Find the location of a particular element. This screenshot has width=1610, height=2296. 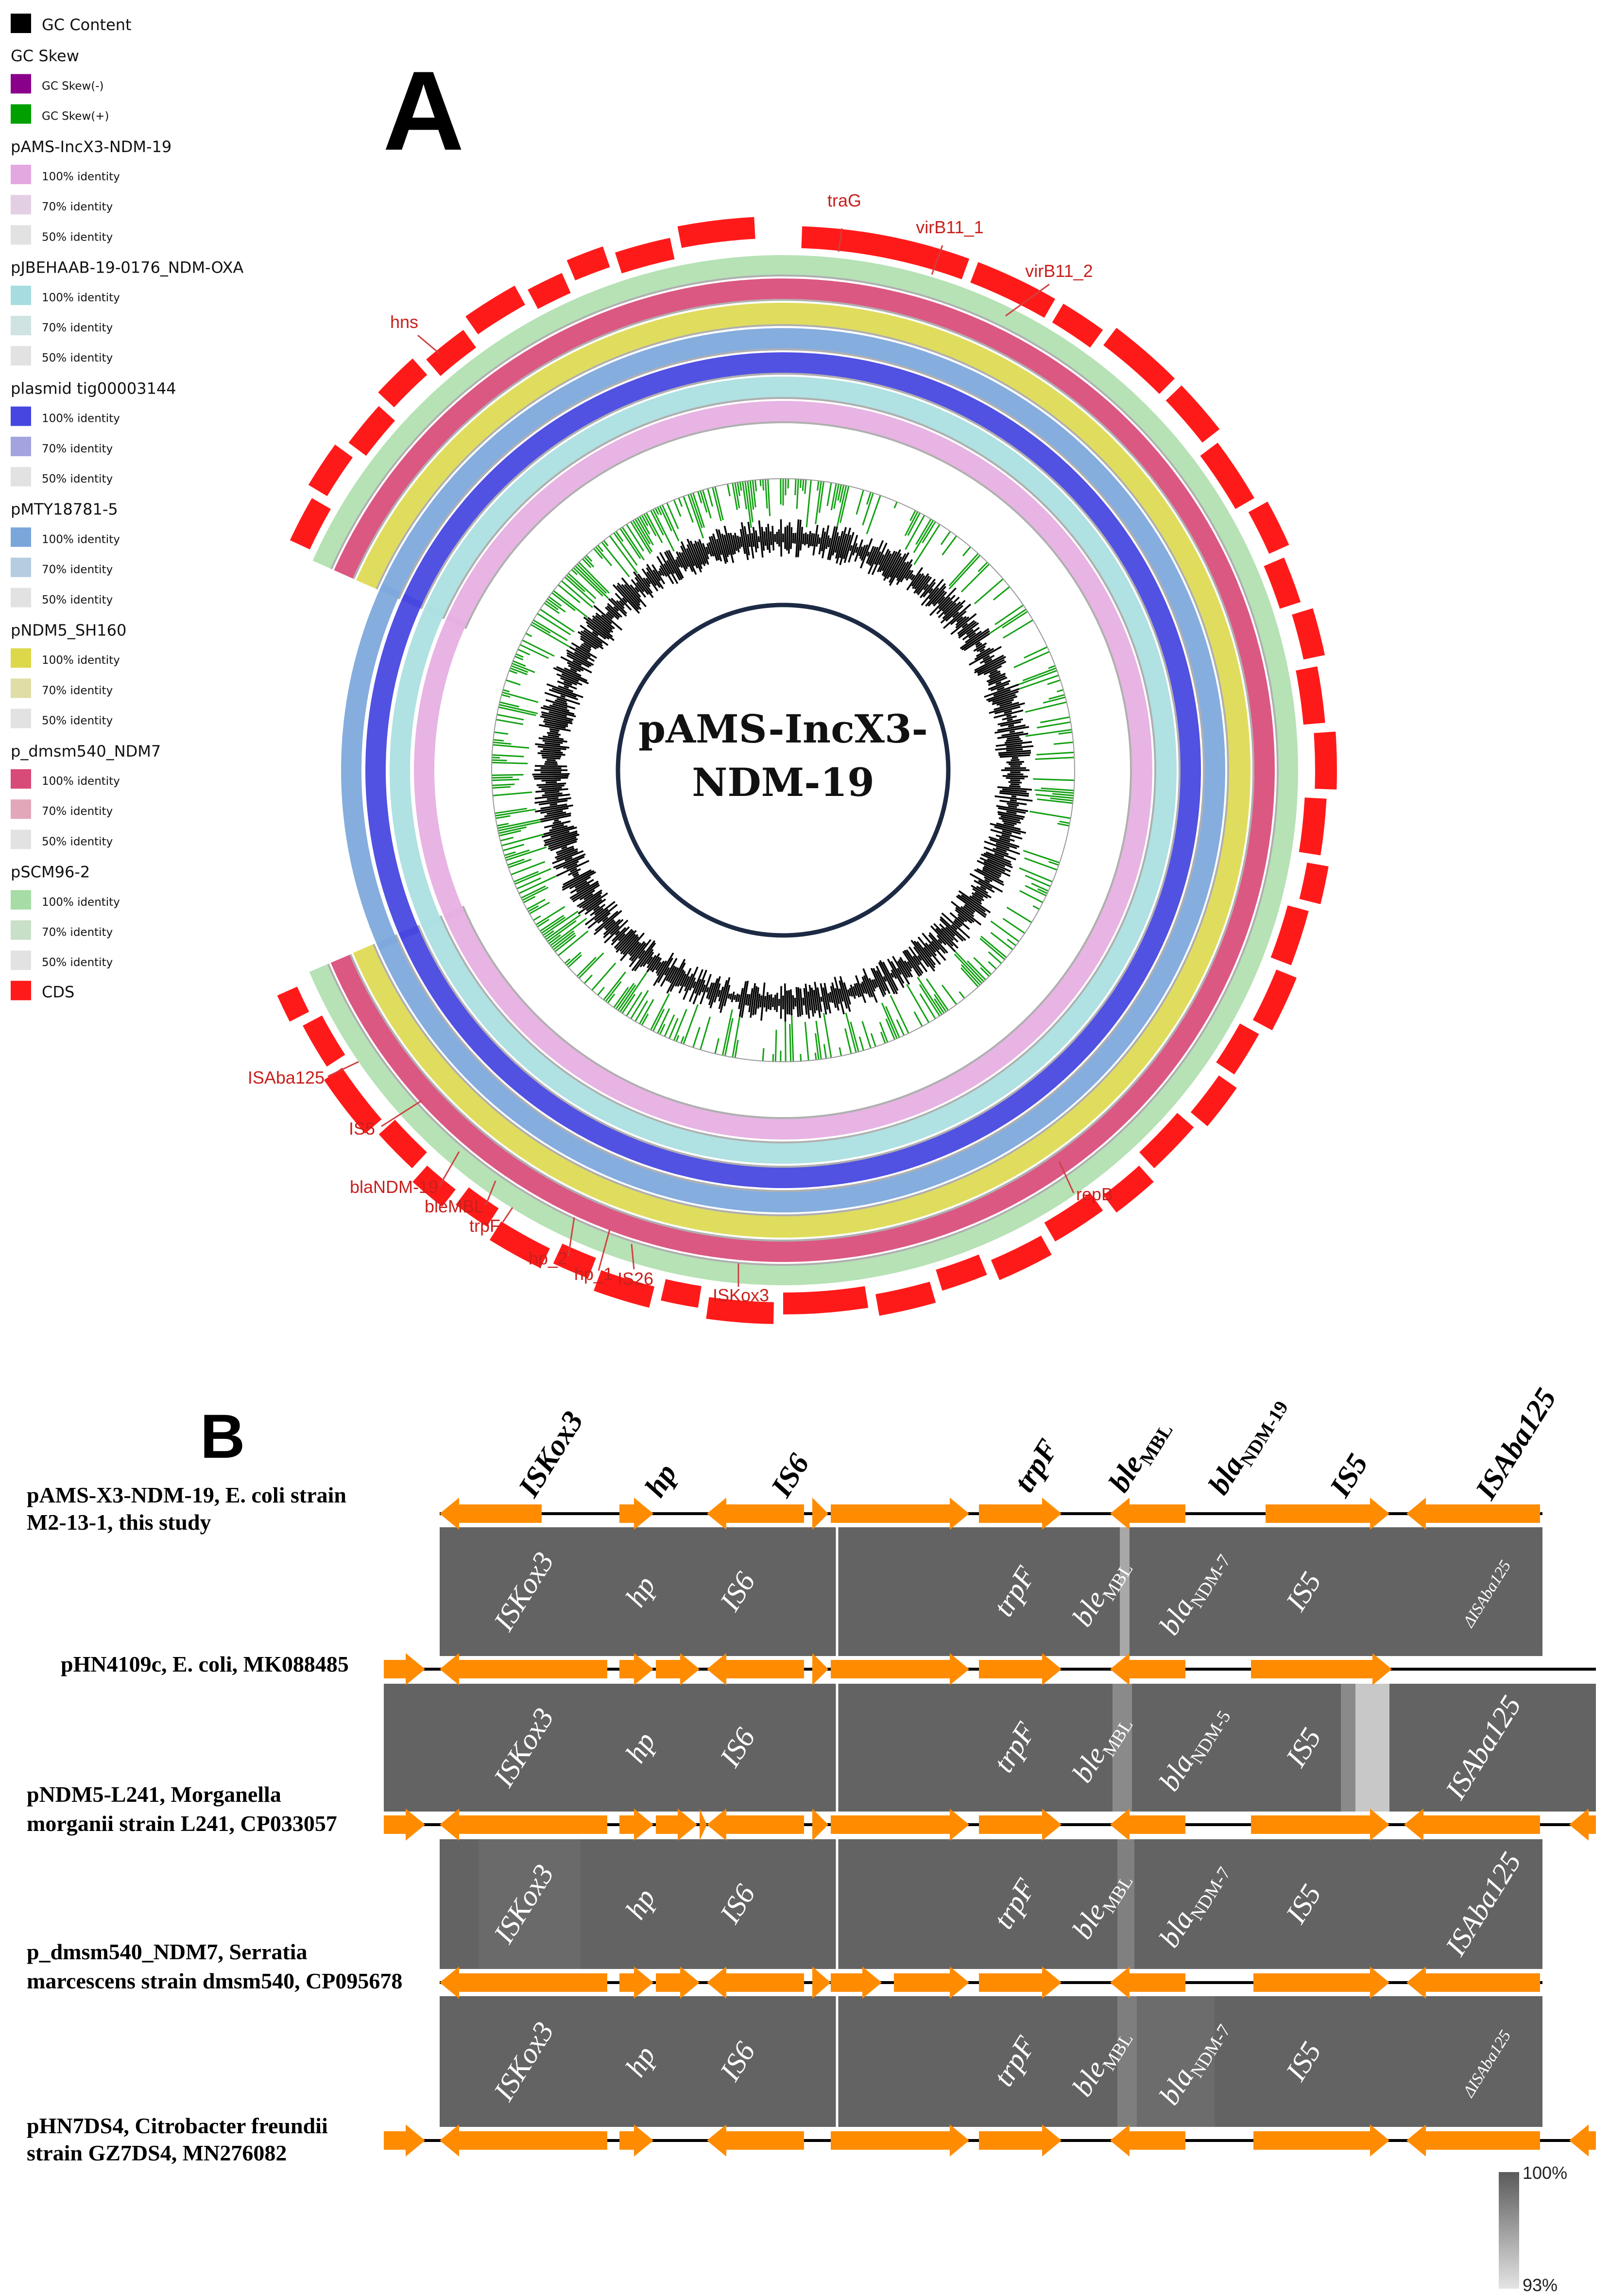

legend-header: pJBEHAAB-19-0176_NDM-OXA is located at coordinates (128, 268).